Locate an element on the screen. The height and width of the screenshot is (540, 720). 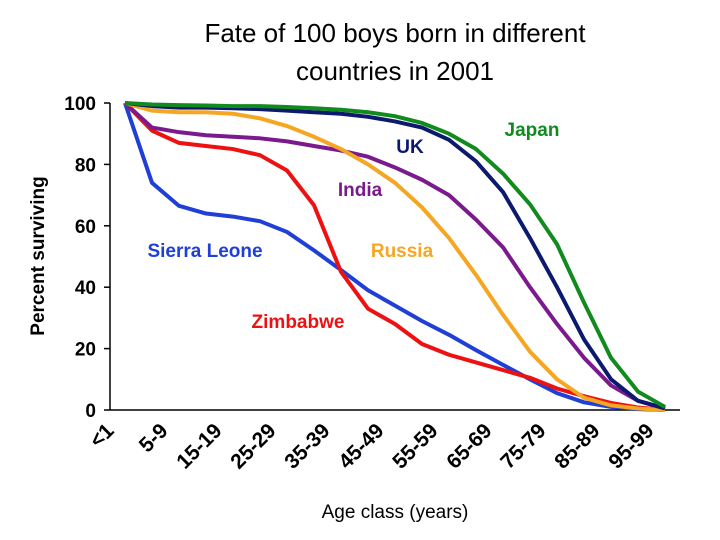
y-tick-label: 0 is located at coordinates (90, 411).